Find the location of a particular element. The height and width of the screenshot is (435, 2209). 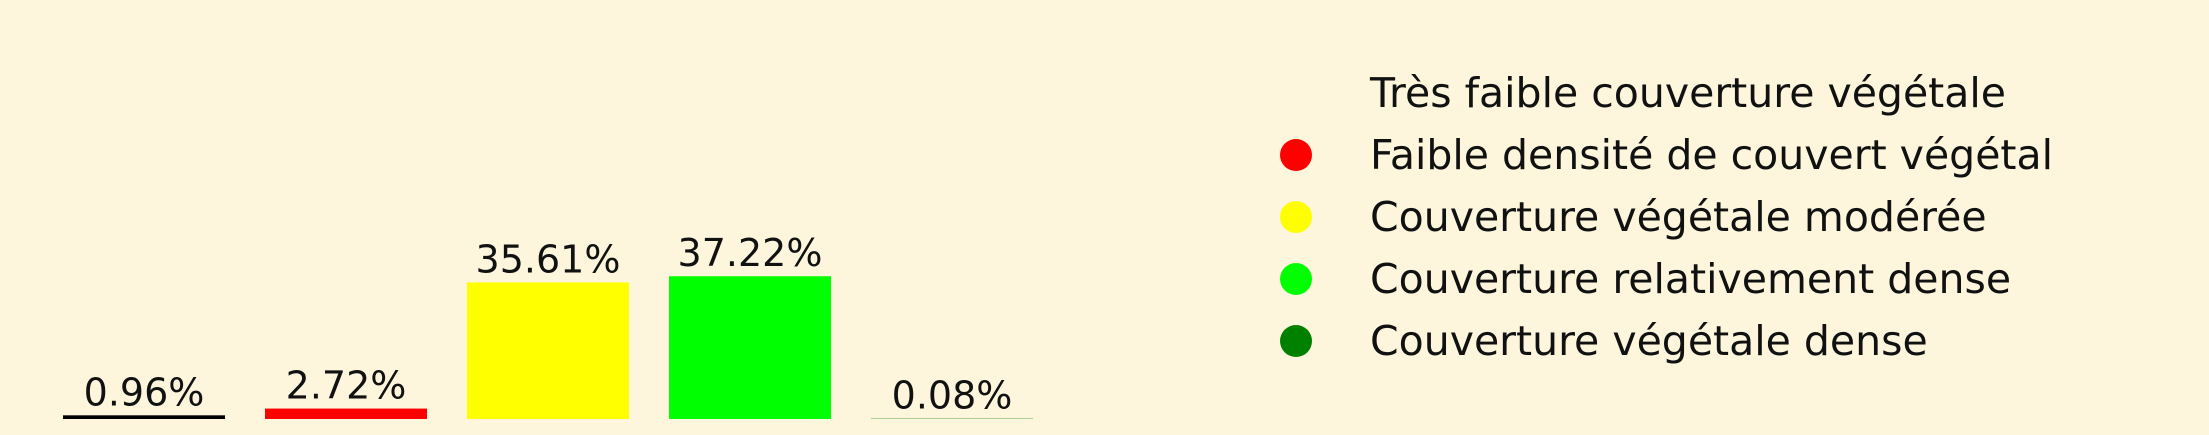

legend-item-dense: Couverture végétale dense is located at coordinates (1666, 341).